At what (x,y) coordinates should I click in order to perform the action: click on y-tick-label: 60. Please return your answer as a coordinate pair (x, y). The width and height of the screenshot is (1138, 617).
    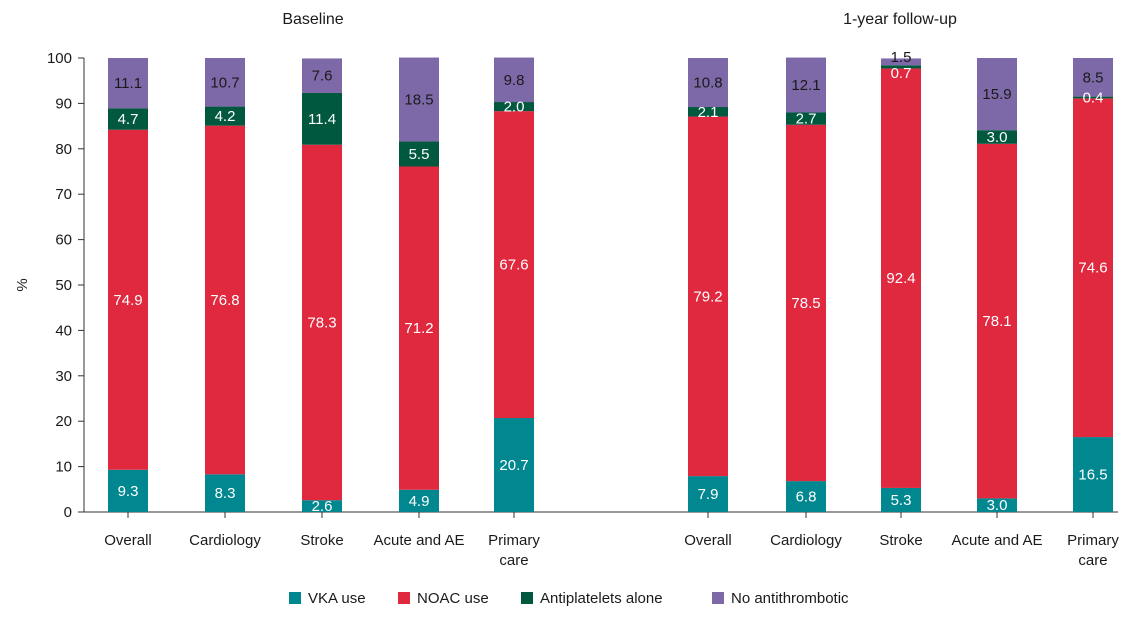
    Looking at the image, I should click on (63, 240).